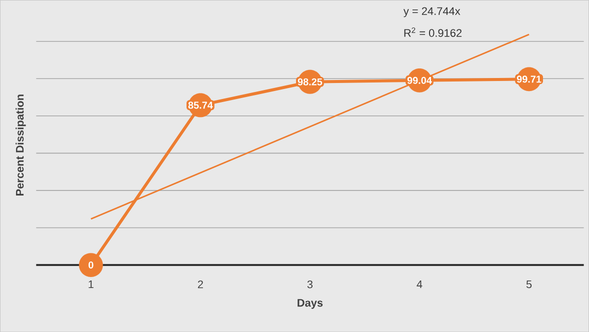  Describe the element at coordinates (529, 284) in the screenshot. I see `x-tick-label: 5` at that location.